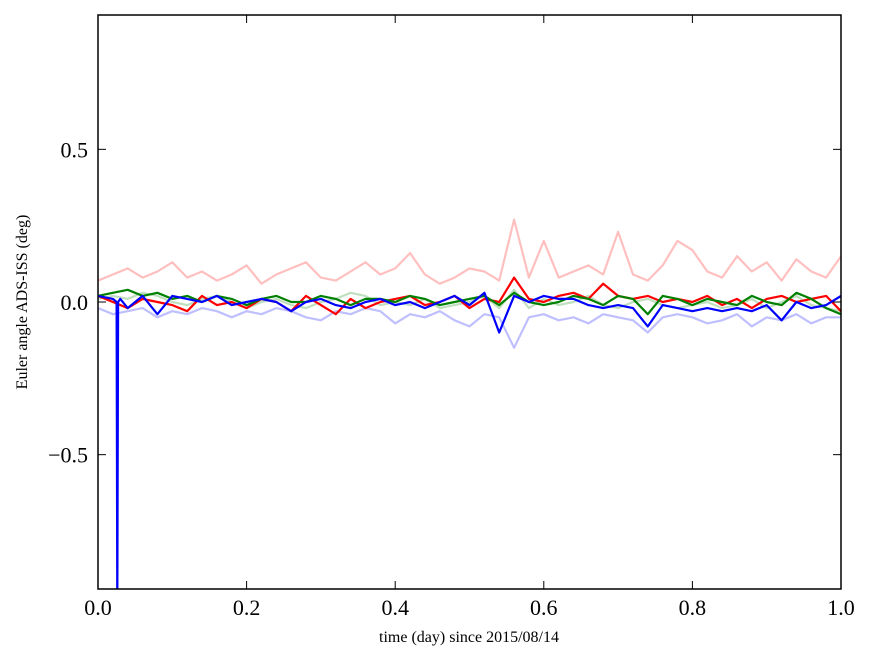  I want to click on y-axis-label: Euler angle ADS-ISS (deg), so click(22, 302).